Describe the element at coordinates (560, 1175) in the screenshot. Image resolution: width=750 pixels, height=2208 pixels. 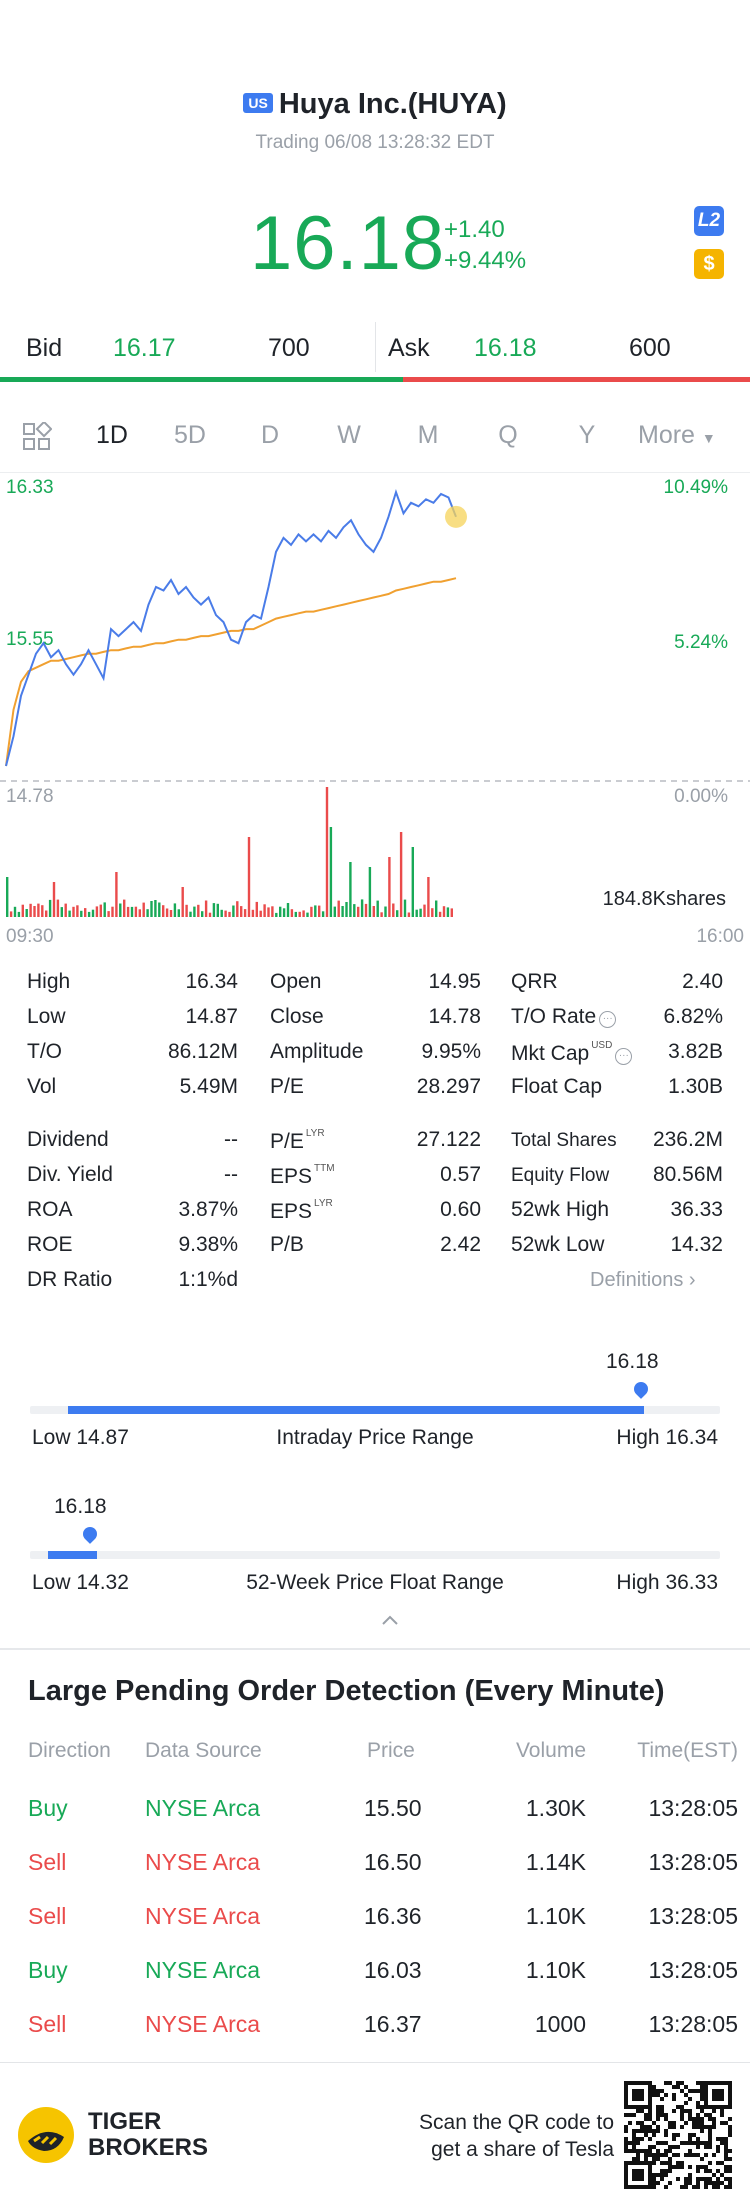
I see `stat-label: Equity Flow` at that location.